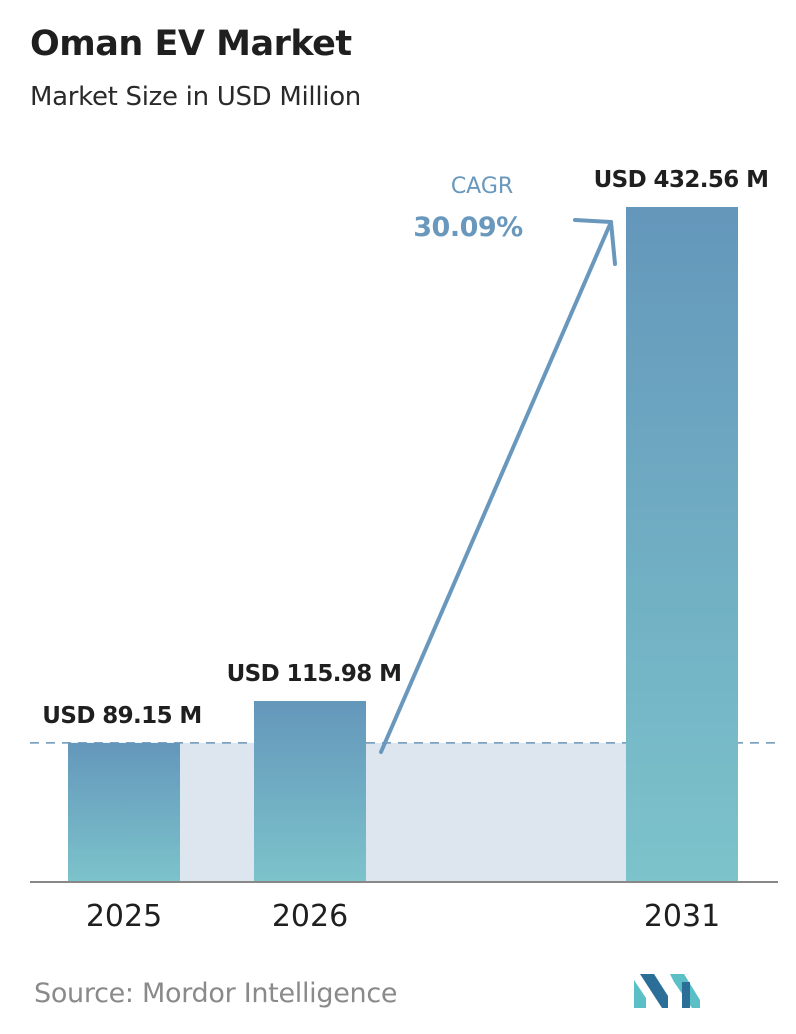  Describe the element at coordinates (314, 674) in the screenshot. I see `value-label-2026: USD 115.98 M` at that location.